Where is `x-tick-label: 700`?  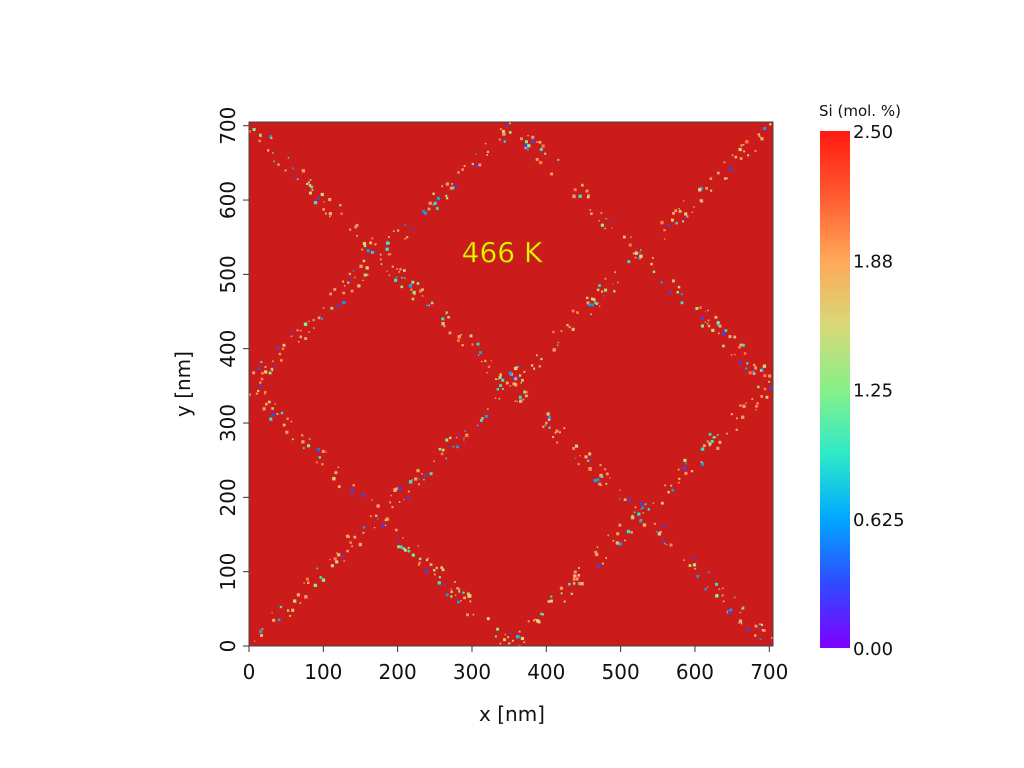 x-tick-label: 700 is located at coordinates (769, 672).